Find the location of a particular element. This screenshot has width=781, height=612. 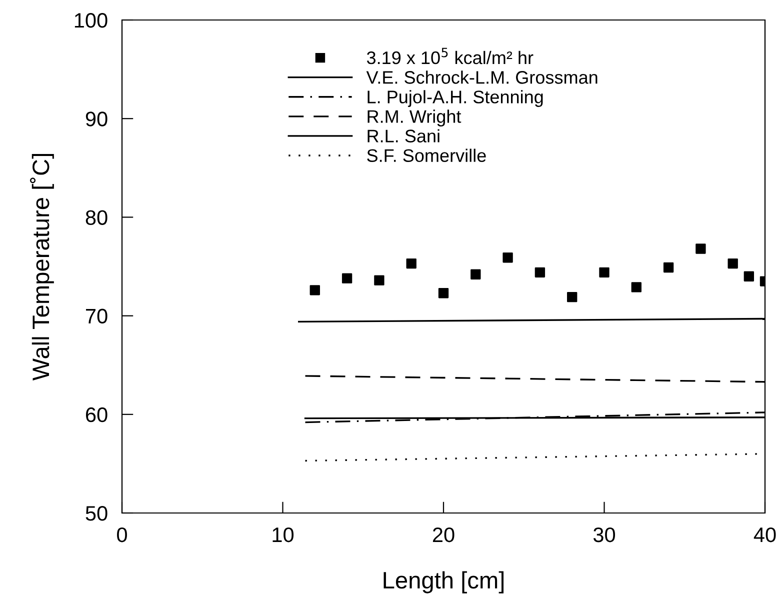

x-tick-label: 40 is located at coordinates (765, 534).